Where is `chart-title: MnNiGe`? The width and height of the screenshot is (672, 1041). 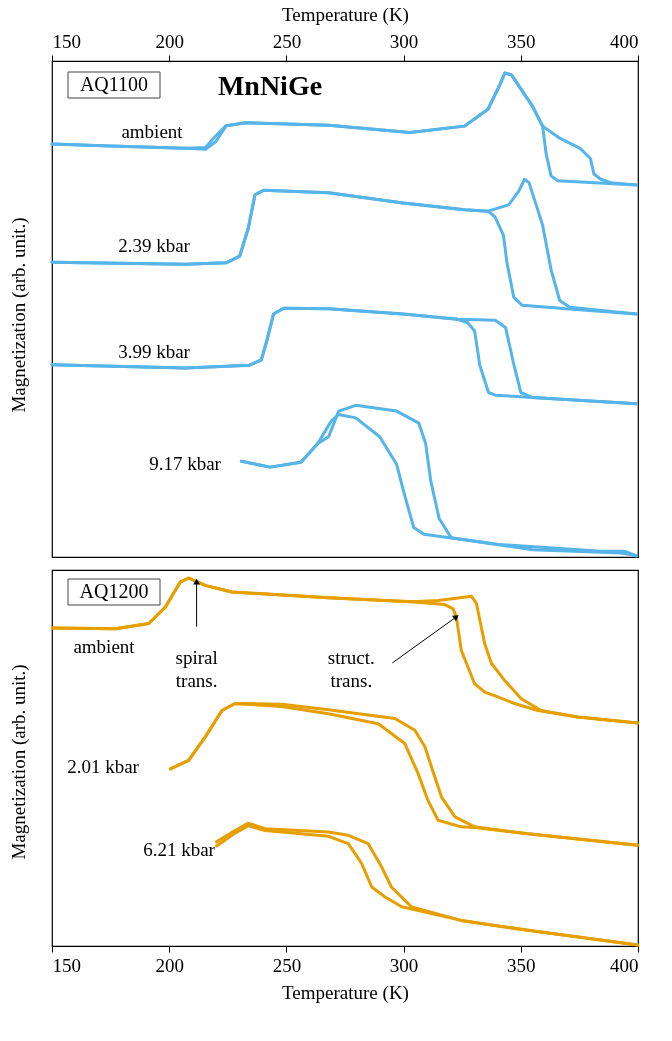 chart-title: MnNiGe is located at coordinates (270, 85).